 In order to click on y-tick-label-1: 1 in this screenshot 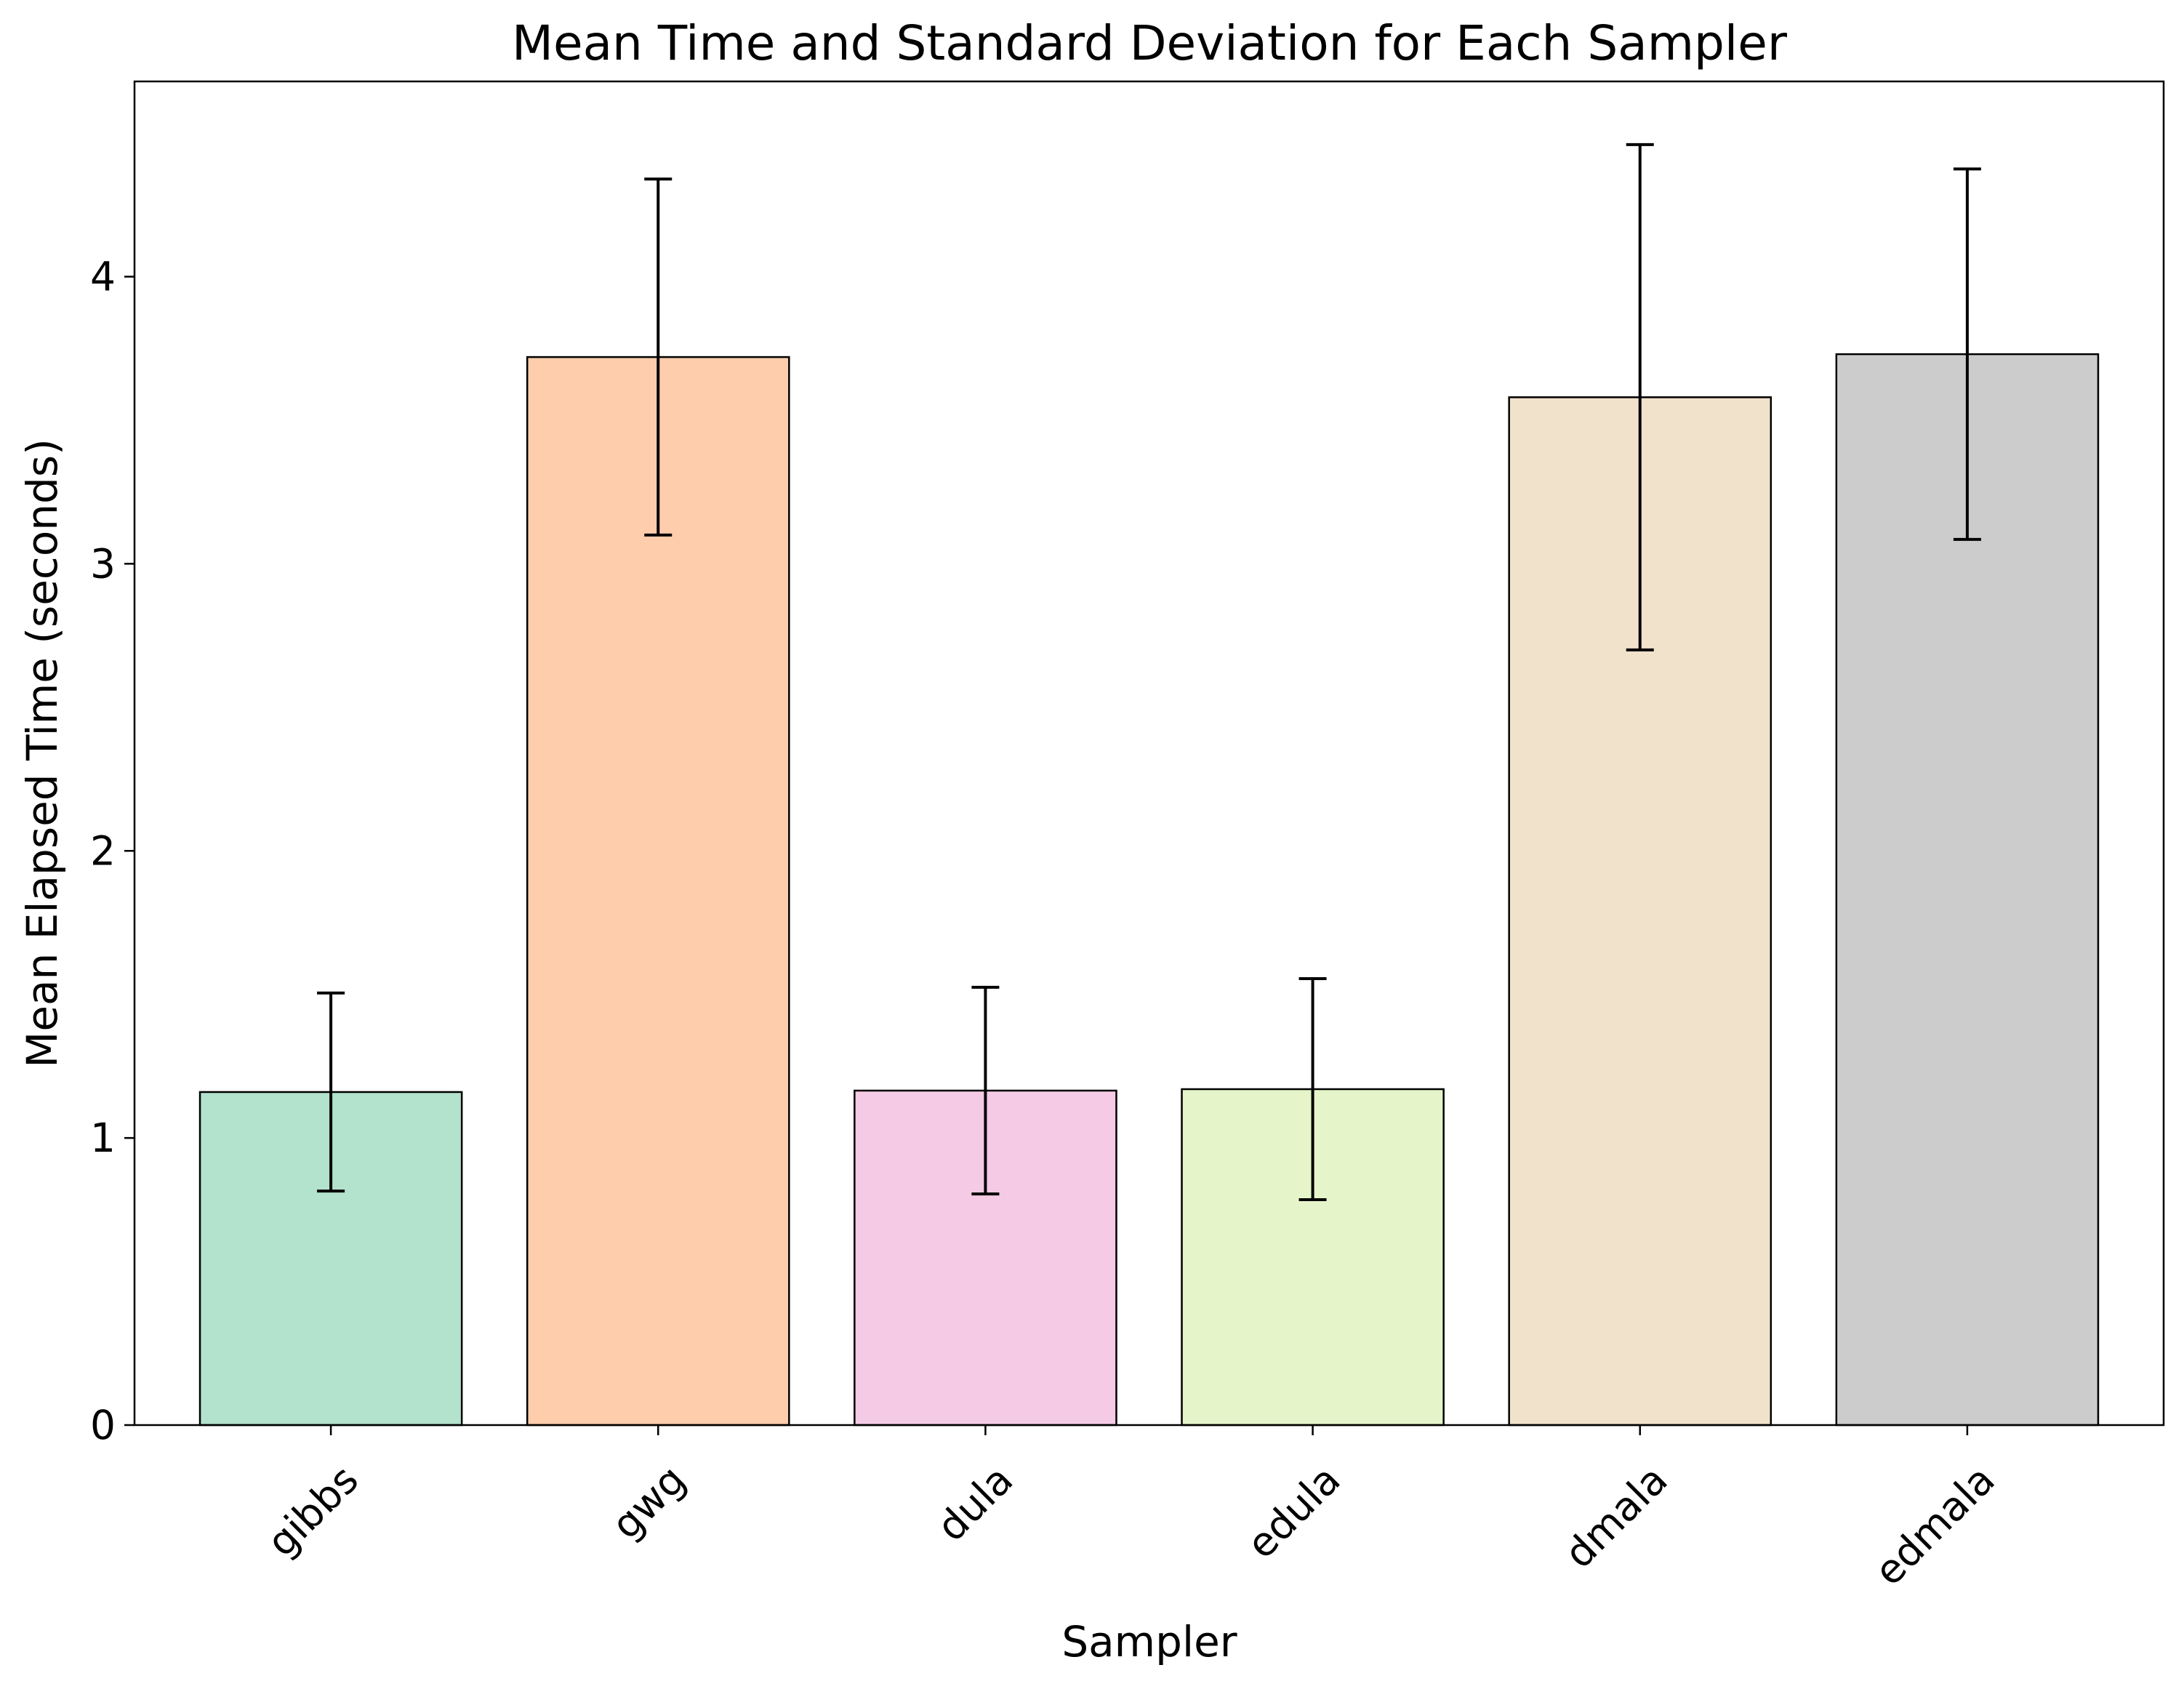, I will do `click(103, 1138)`.